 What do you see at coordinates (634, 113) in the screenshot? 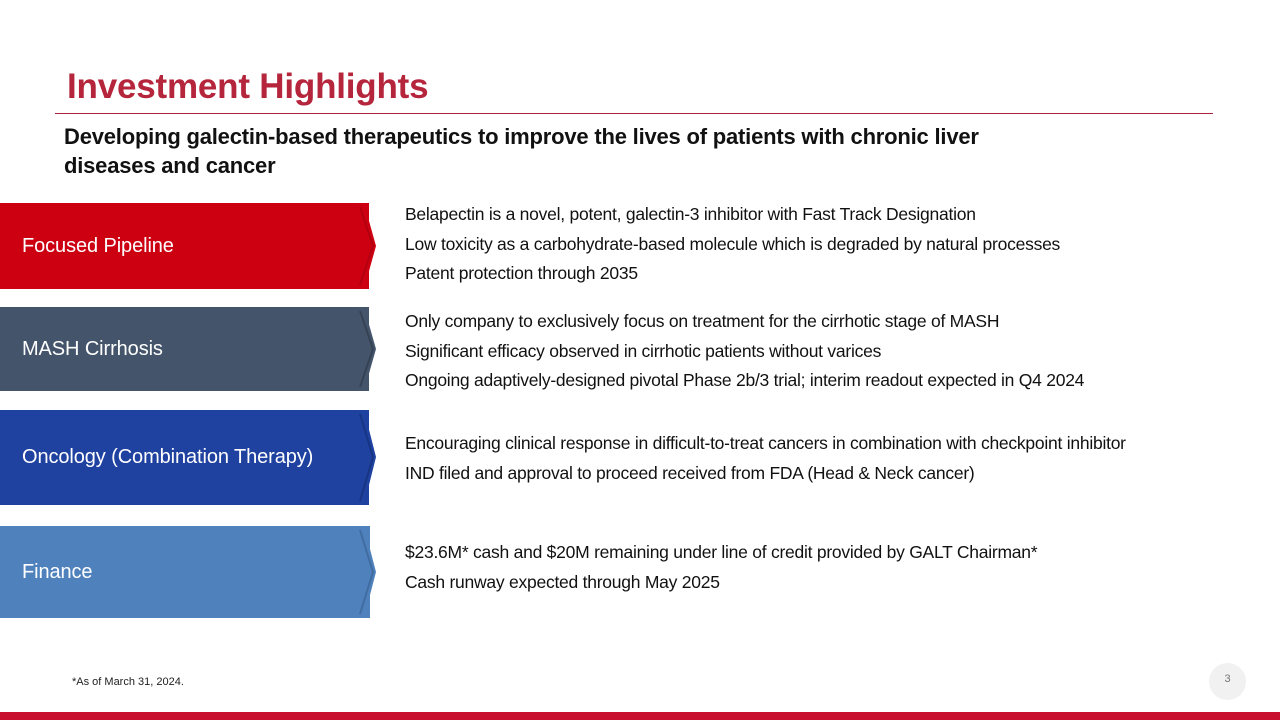
I see `title-divider` at bounding box center [634, 113].